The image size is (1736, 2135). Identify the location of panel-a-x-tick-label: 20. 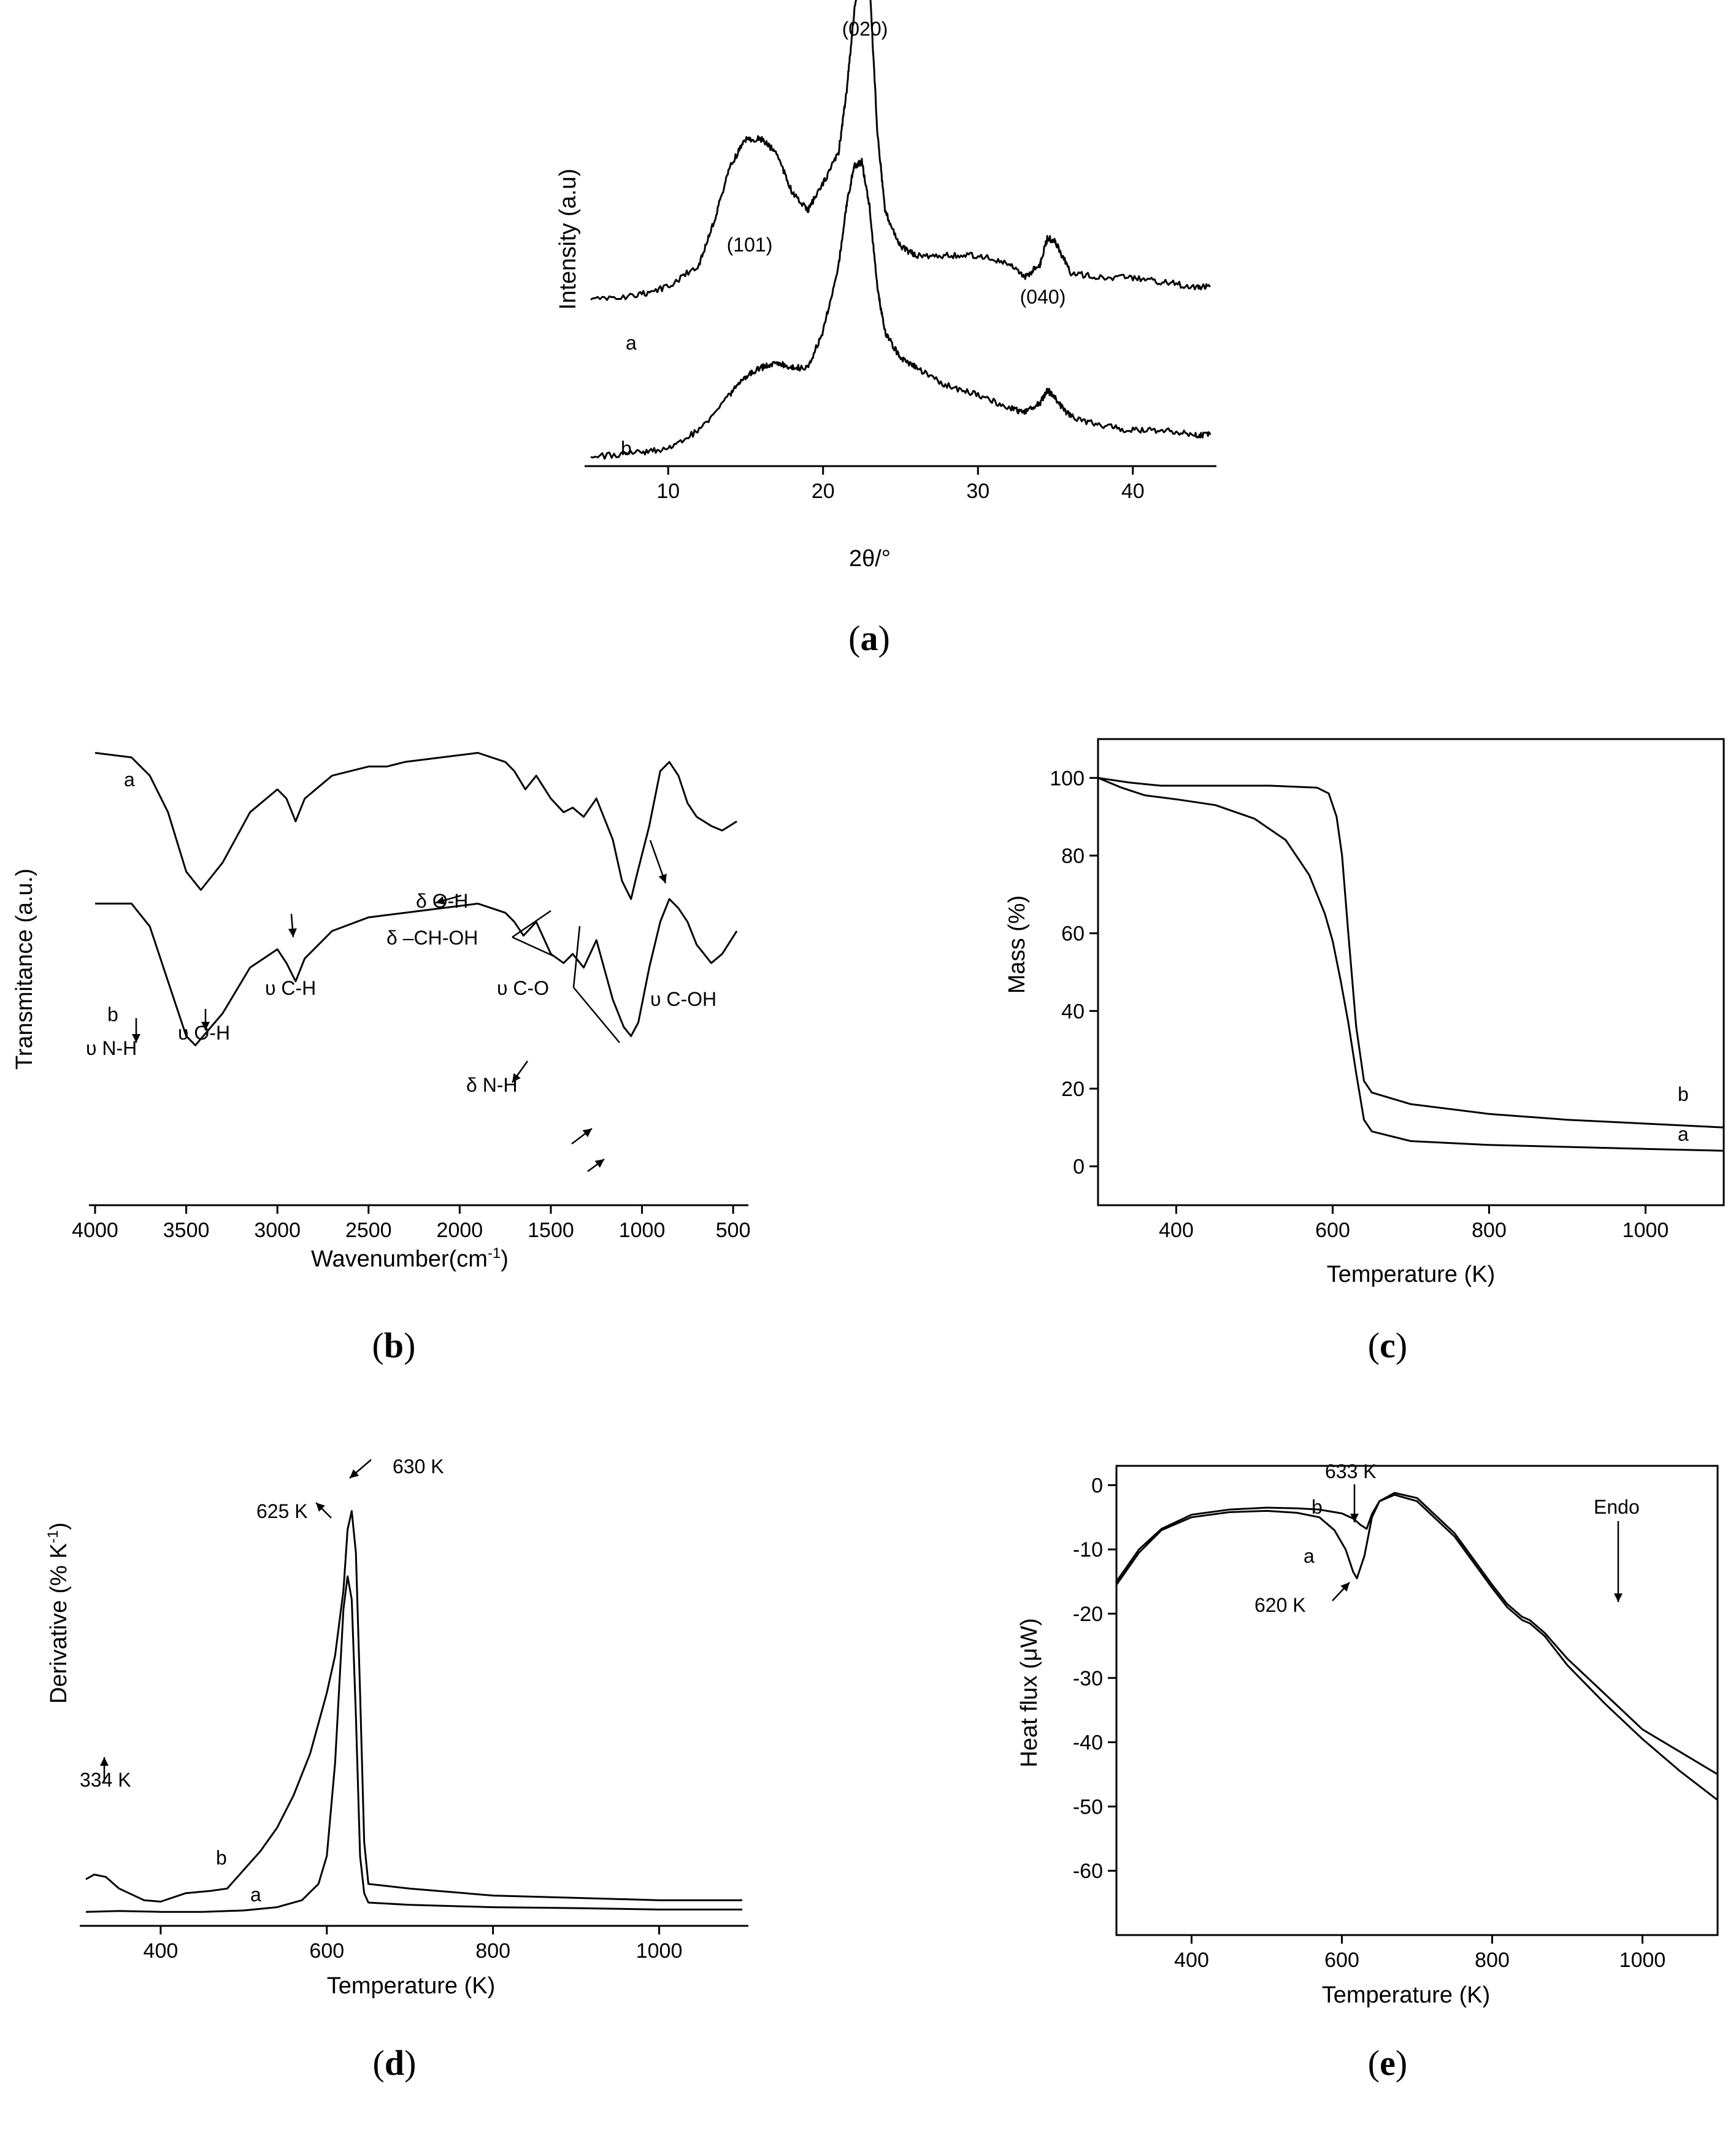
(823, 491).